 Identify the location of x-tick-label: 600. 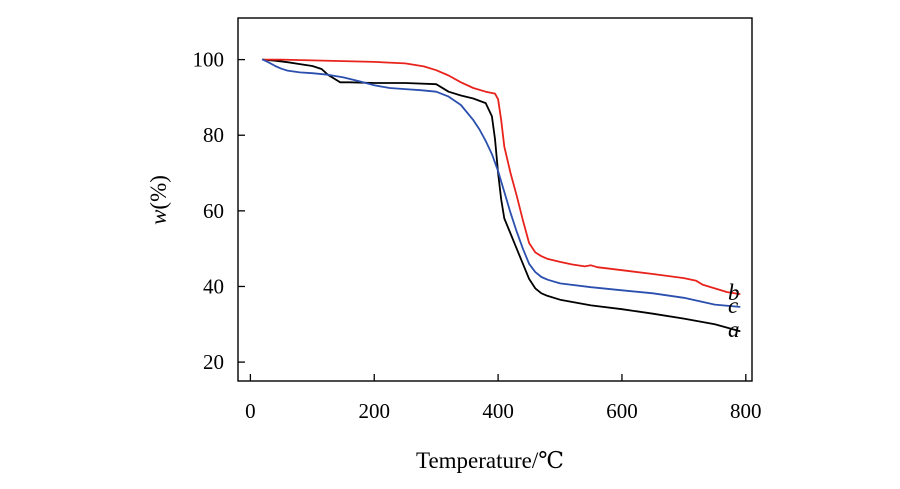
(622, 411).